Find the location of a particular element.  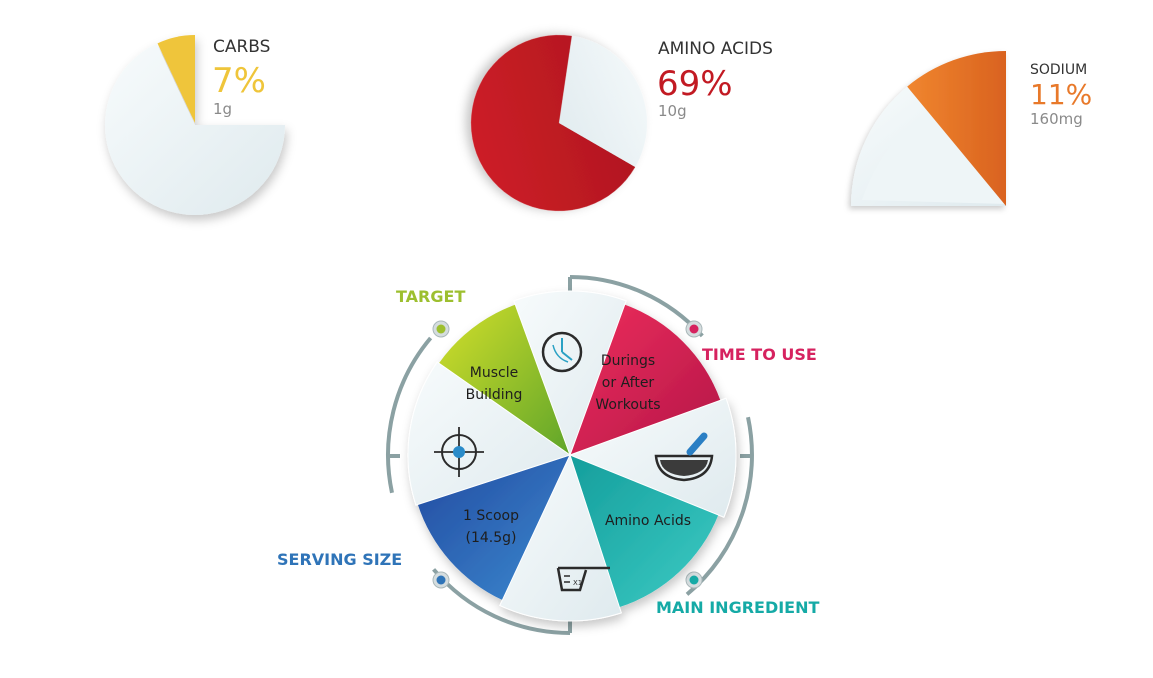

time-to-use-dot is located at coordinates (694, 329).